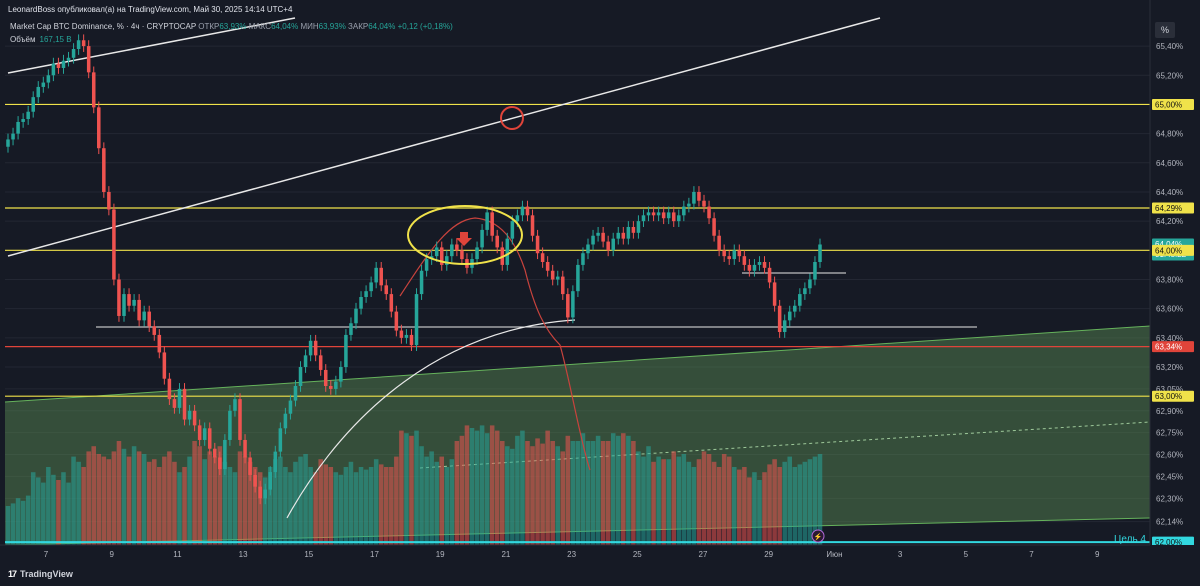 The height and width of the screenshot is (586, 1200). What do you see at coordinates (260, 26) in the screenshot?
I see `high-label: МАКС` at bounding box center [260, 26].